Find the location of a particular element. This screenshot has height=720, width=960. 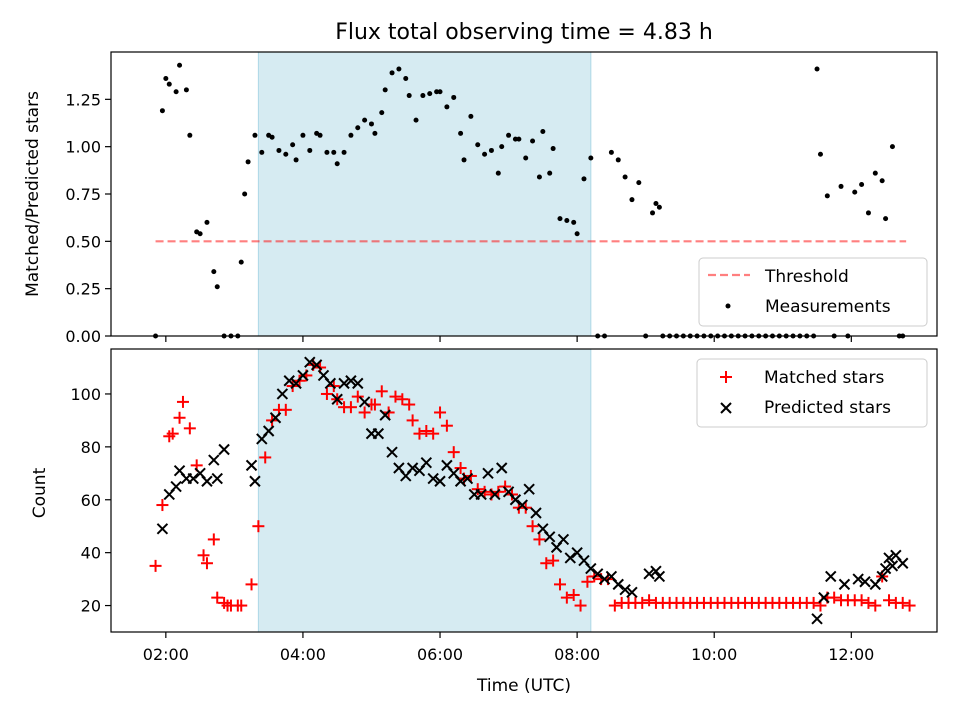

bottom-x-tick-label: 06:00 is located at coordinates (440, 654).